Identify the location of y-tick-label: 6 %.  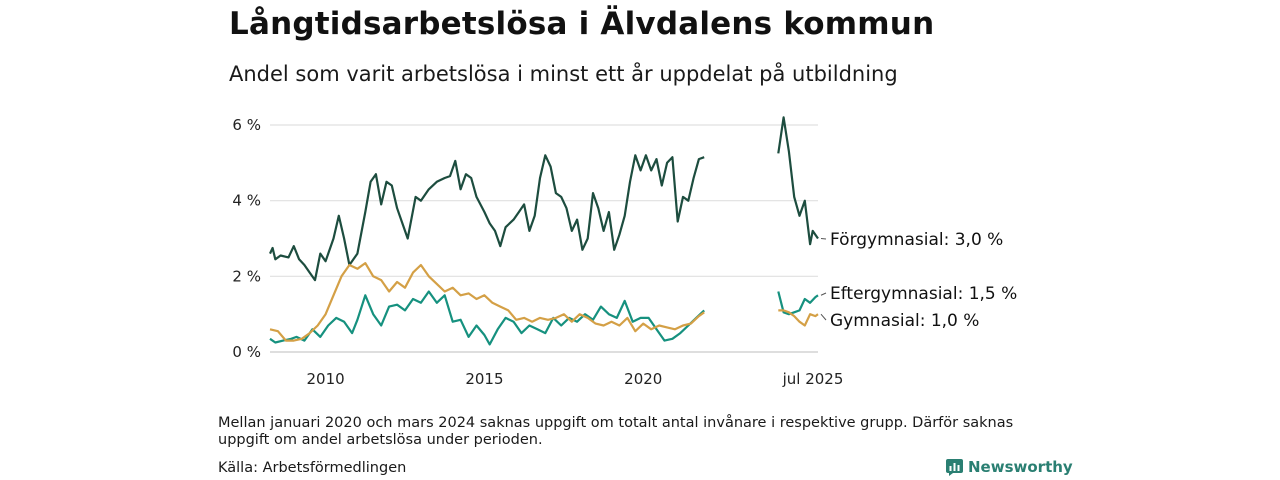
(246, 125).